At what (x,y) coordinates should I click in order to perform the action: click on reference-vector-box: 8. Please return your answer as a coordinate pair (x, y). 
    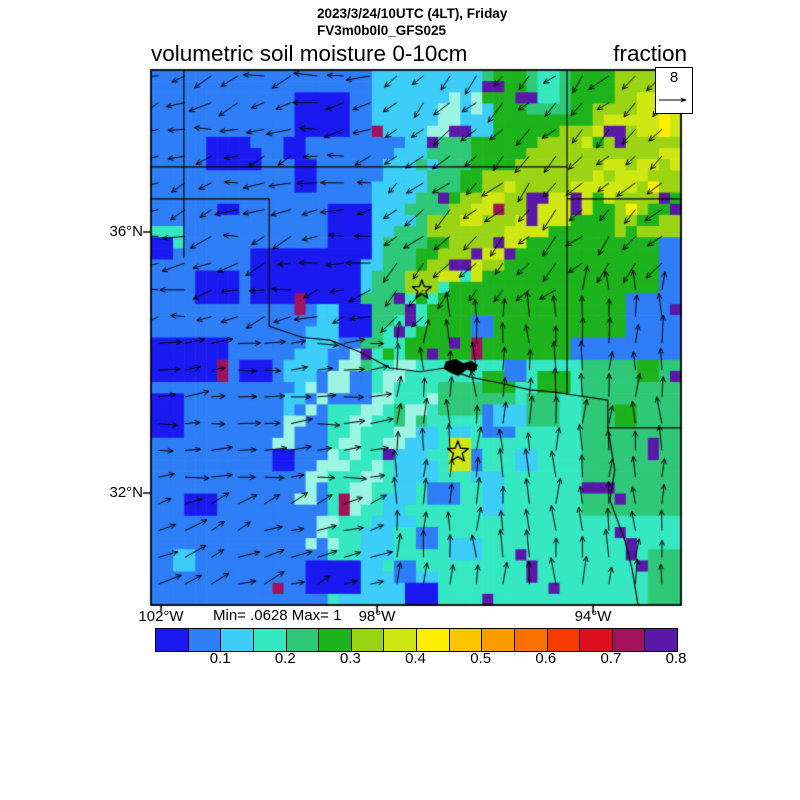
    Looking at the image, I should click on (674, 90).